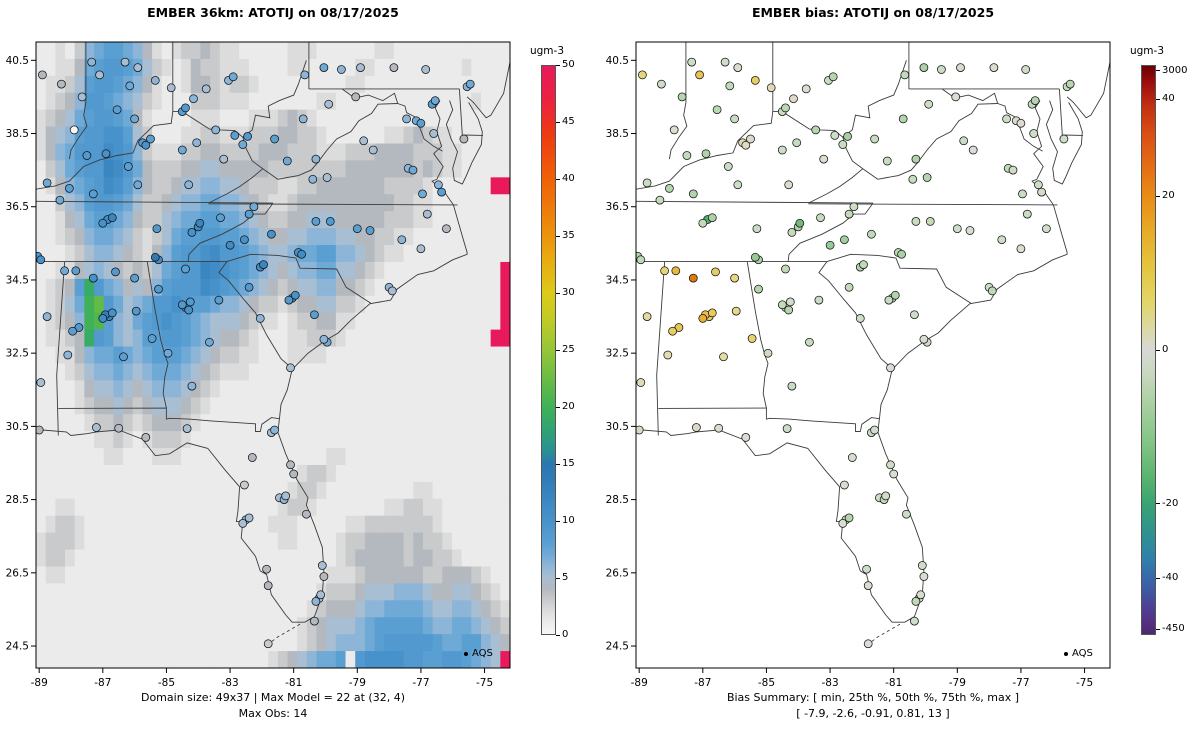 The image size is (1200, 750). What do you see at coordinates (166, 683) in the screenshot?
I see `x-tick-label: -85` at bounding box center [166, 683].